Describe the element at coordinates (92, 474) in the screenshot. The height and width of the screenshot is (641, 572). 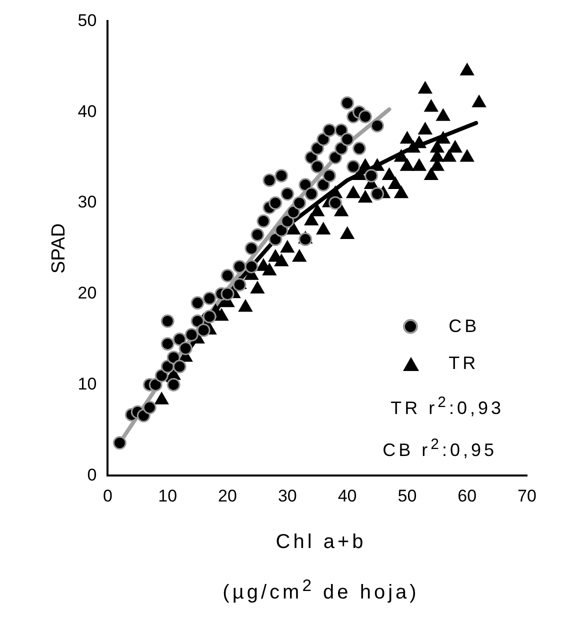
I see `y-tick-label: 0` at that location.